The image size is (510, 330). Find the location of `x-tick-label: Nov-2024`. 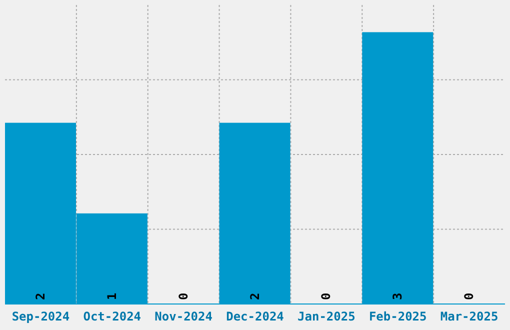

x-tick-label: Nov-2024 is located at coordinates (183, 317).